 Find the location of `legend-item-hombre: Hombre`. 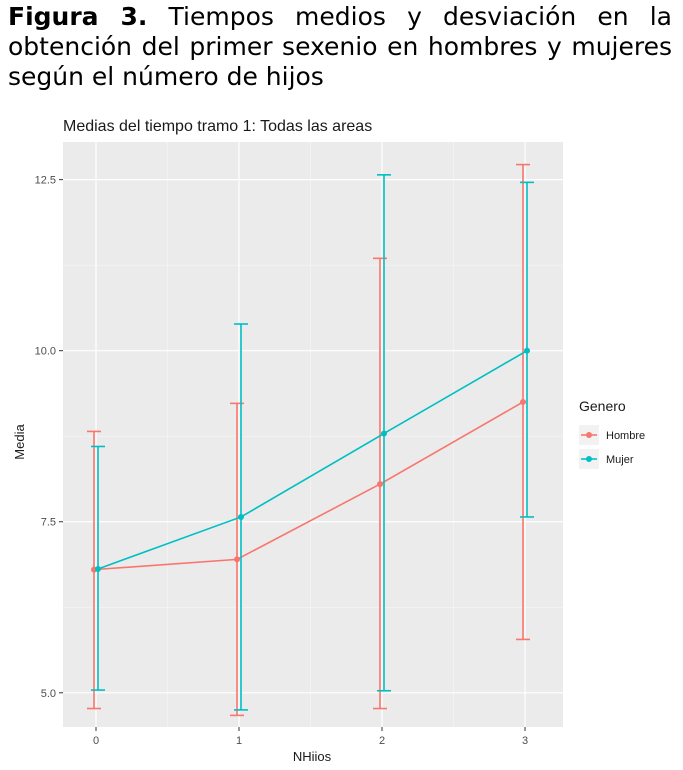

legend-item-hombre: Hombre is located at coordinates (612, 435).